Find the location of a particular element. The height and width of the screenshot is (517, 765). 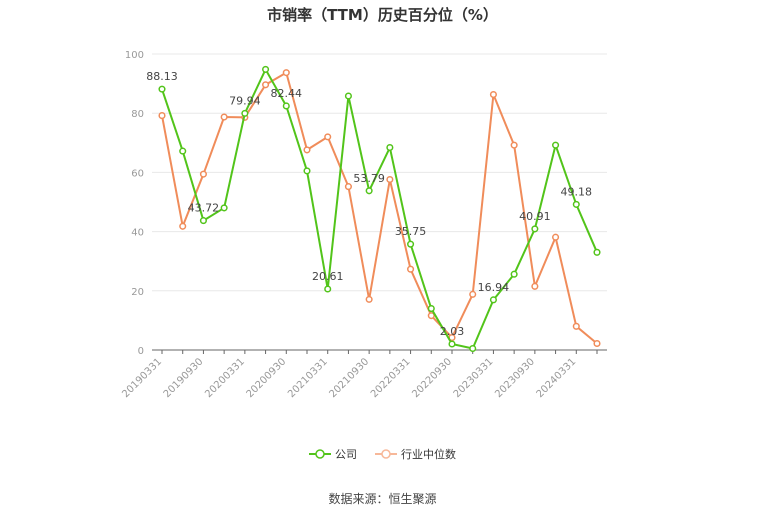

x-tick-label: 20210930 is located at coordinates (349, 378).